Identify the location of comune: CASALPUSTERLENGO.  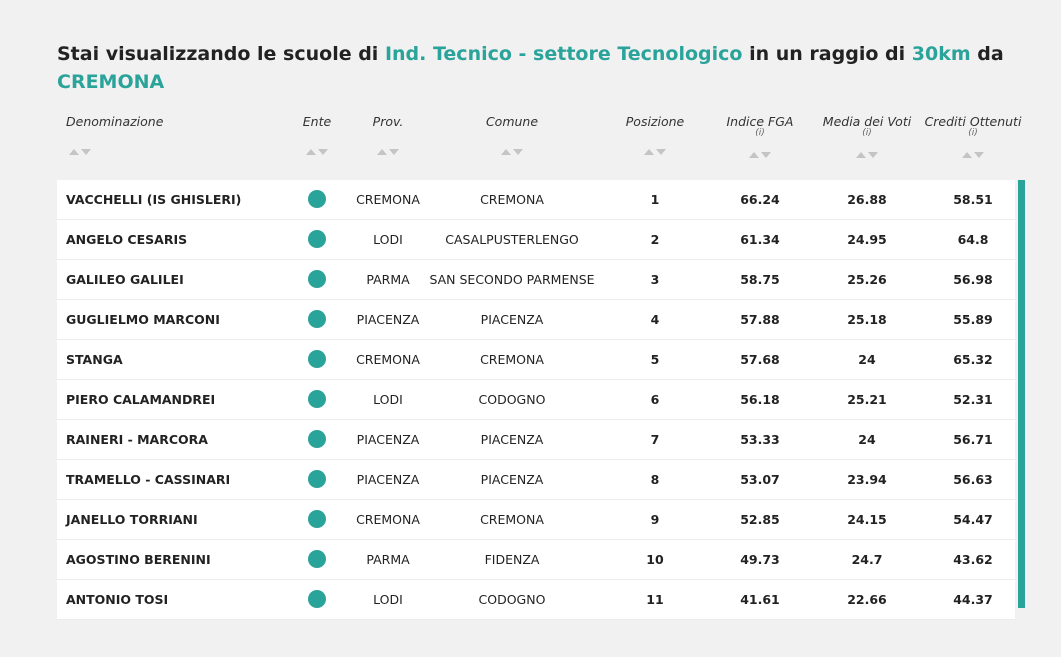
(512, 239).